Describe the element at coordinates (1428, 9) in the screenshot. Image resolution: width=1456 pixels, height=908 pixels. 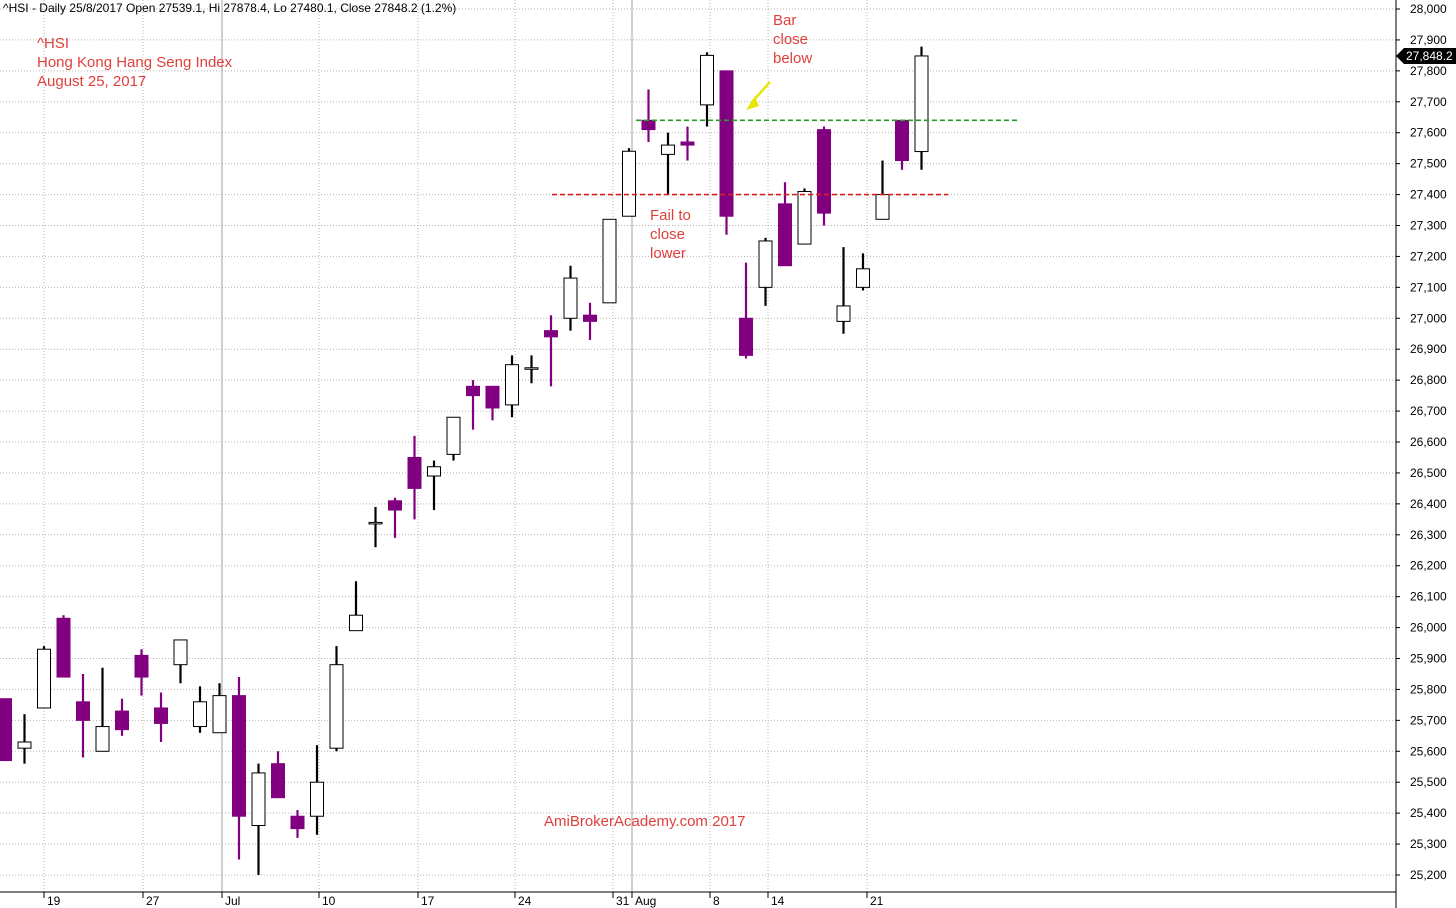
I see `y-tick-label: 28,000` at that location.